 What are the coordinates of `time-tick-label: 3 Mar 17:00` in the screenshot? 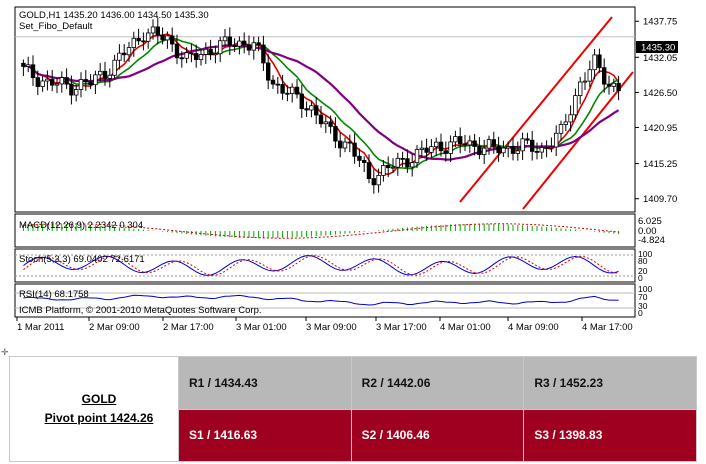 It's located at (401, 327).